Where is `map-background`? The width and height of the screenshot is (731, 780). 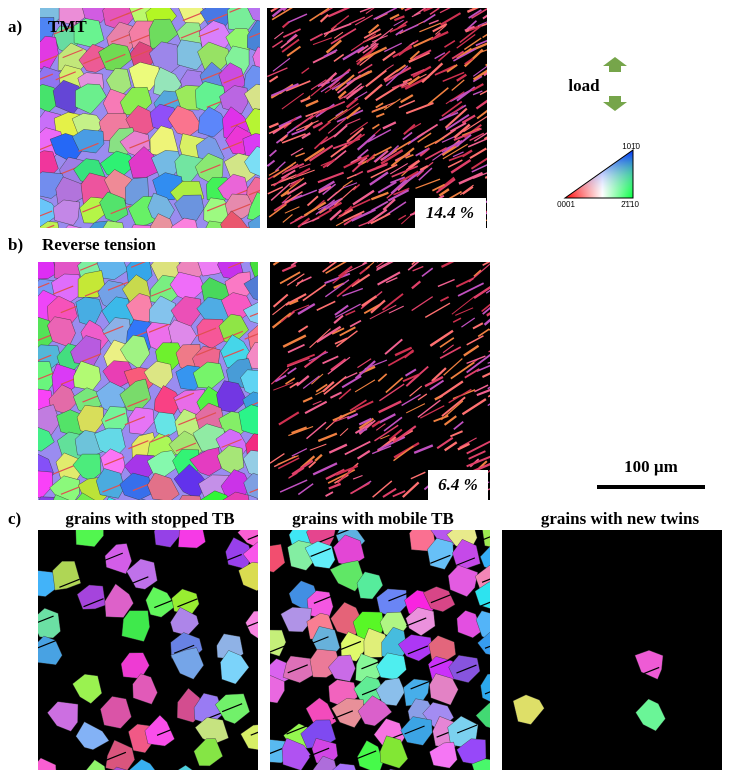
map-background is located at coordinates (380, 381).